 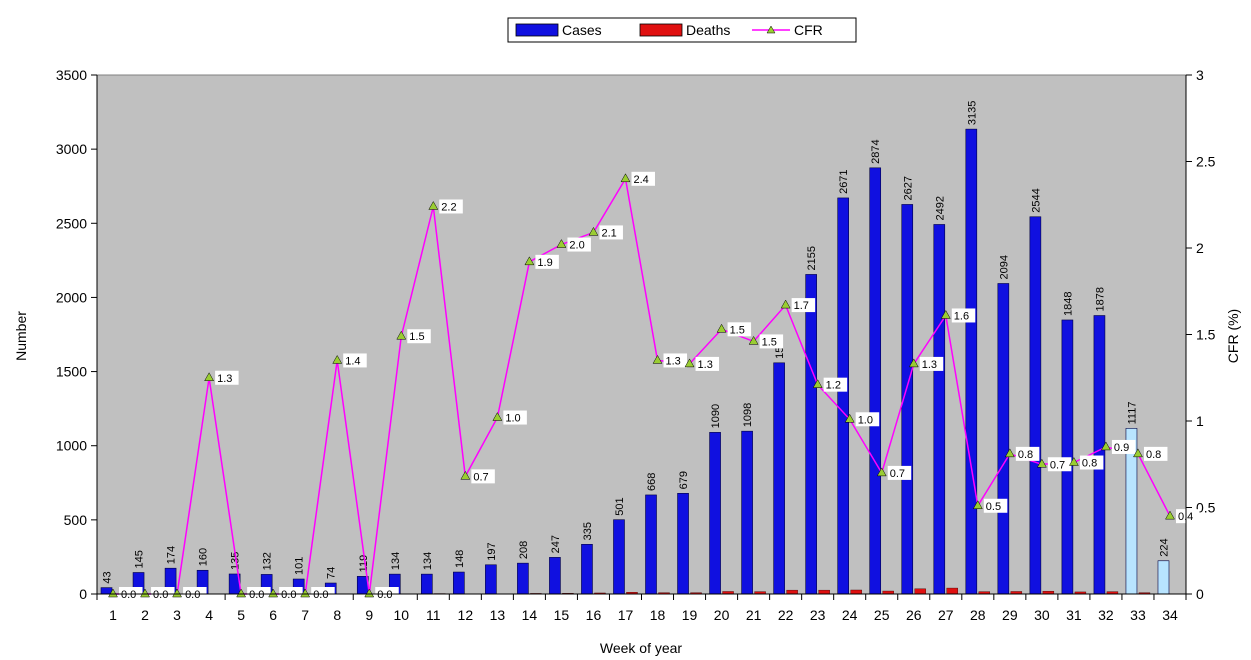 What do you see at coordinates (209, 615) in the screenshot?
I see `x-tick-label: 4` at bounding box center [209, 615].